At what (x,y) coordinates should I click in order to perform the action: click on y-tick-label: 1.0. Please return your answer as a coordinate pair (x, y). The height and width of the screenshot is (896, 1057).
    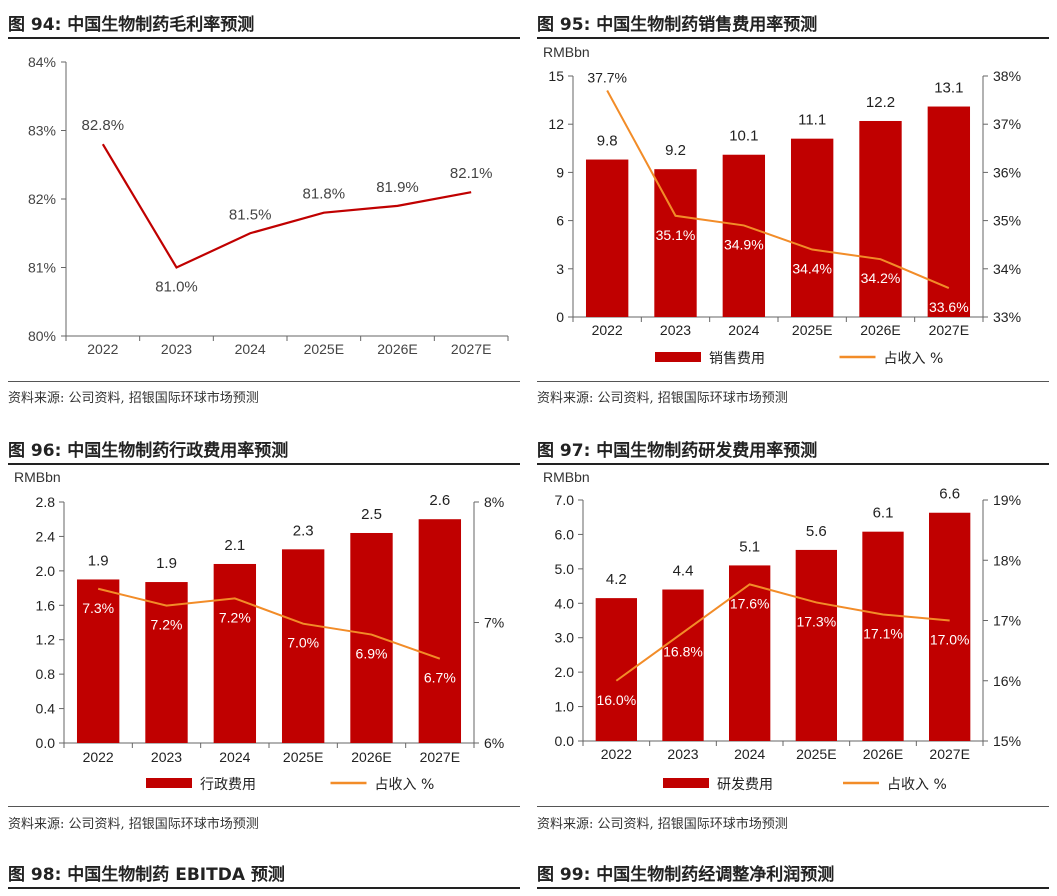
    Looking at the image, I should click on (565, 707).